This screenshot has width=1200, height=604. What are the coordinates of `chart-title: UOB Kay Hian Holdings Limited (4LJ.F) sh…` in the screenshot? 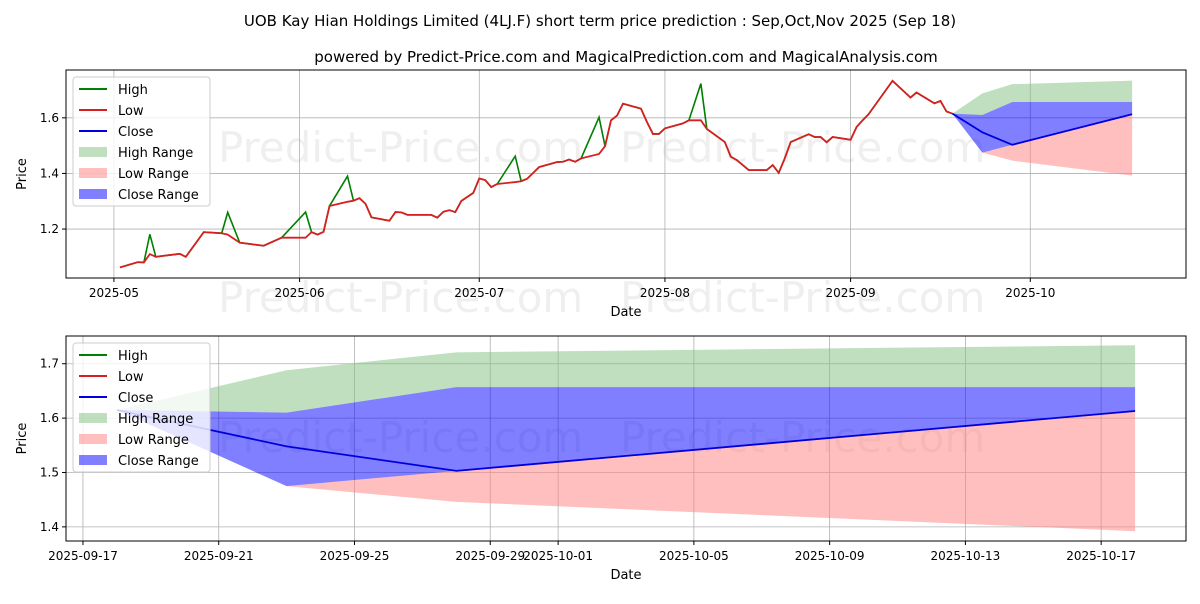 It's located at (600, 21).